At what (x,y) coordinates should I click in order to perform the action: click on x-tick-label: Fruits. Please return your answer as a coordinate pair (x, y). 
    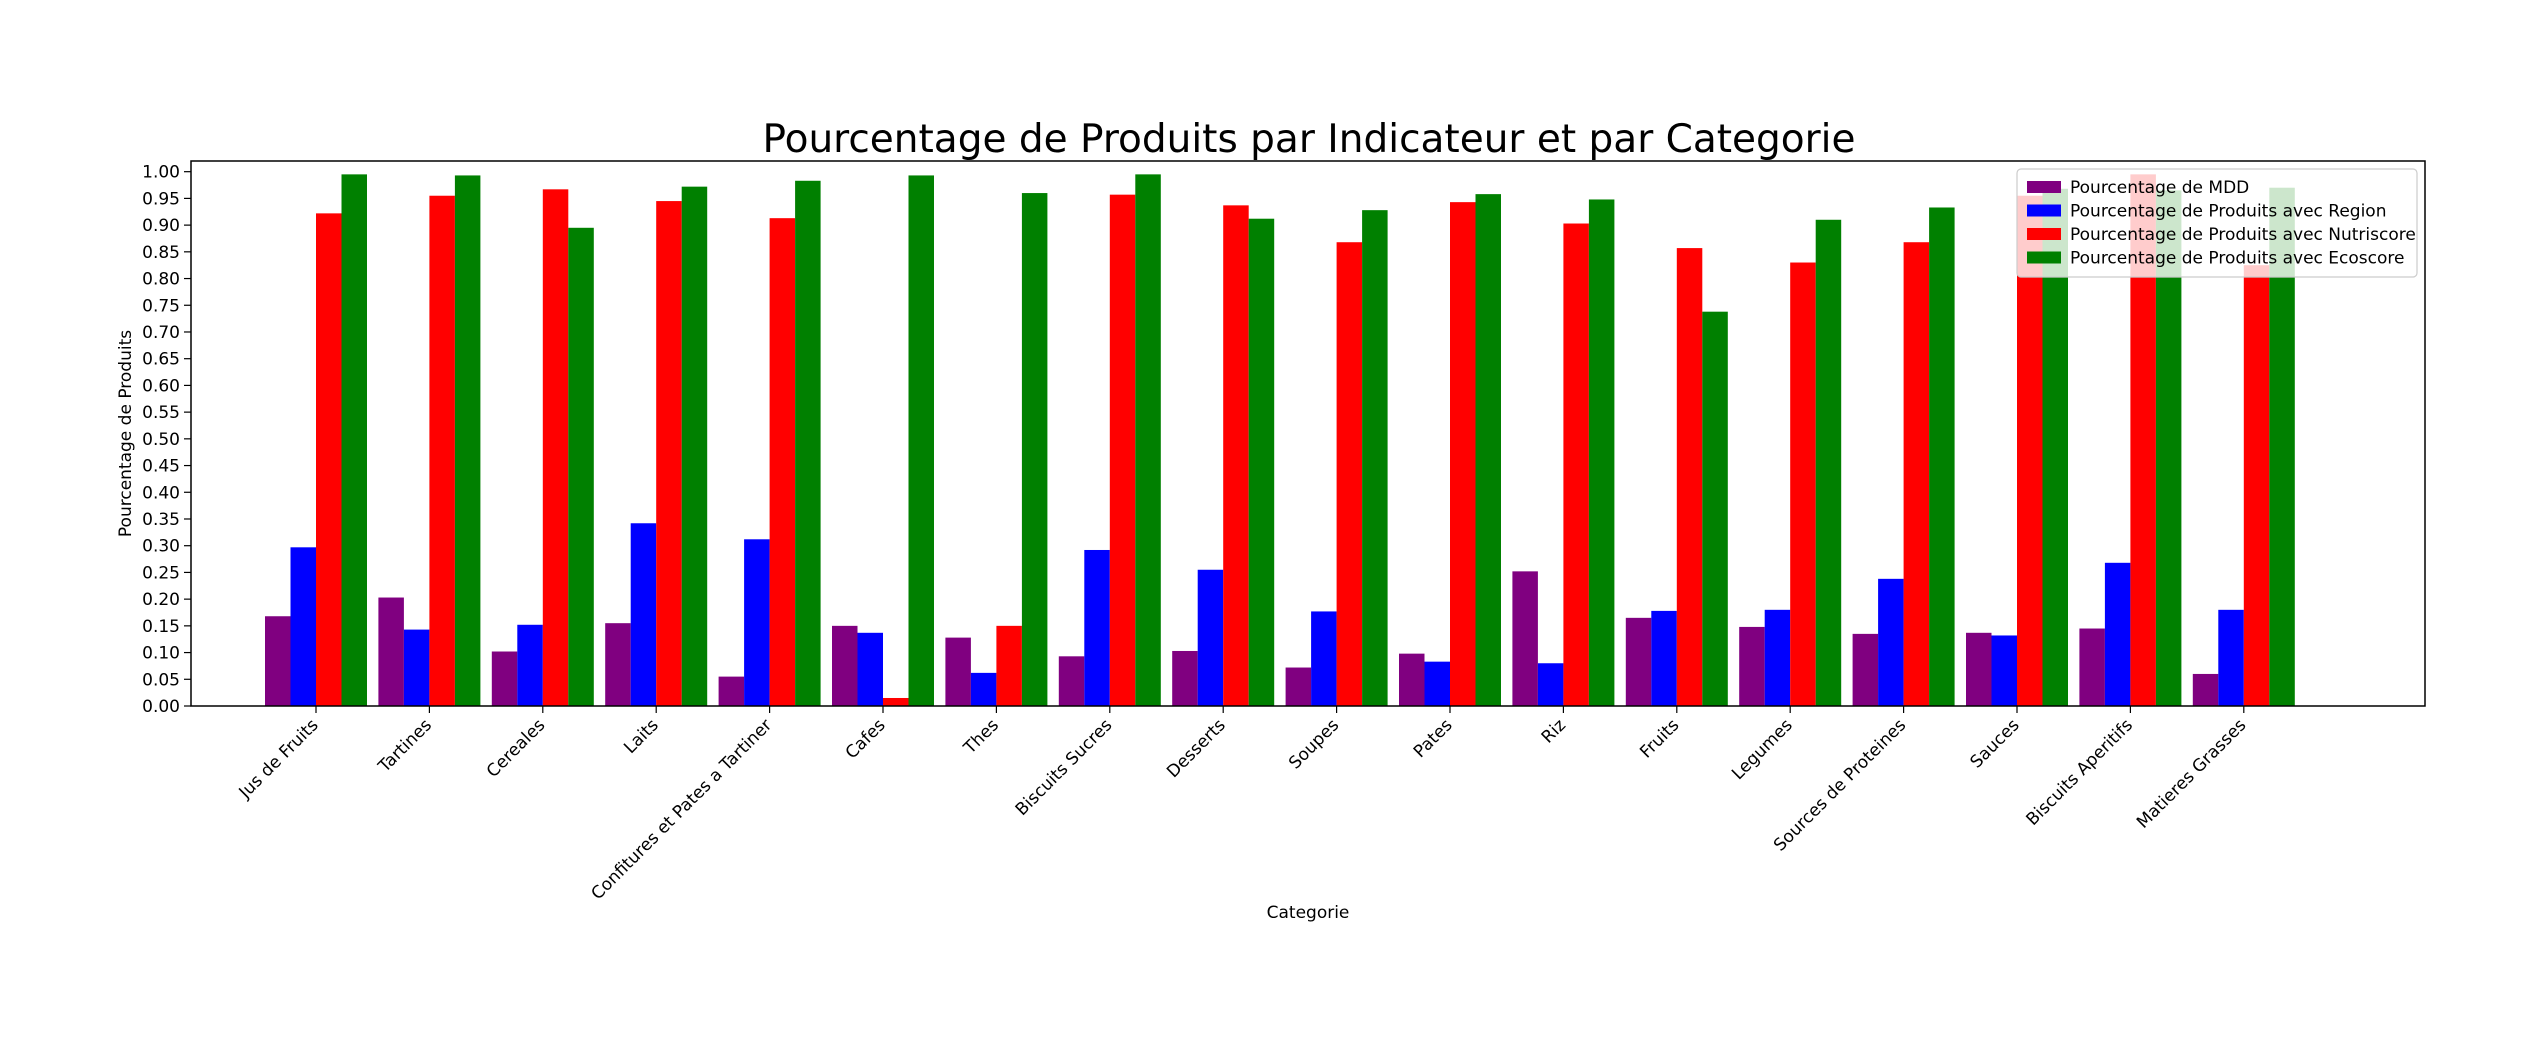
    Looking at the image, I should click on (1659, 738).